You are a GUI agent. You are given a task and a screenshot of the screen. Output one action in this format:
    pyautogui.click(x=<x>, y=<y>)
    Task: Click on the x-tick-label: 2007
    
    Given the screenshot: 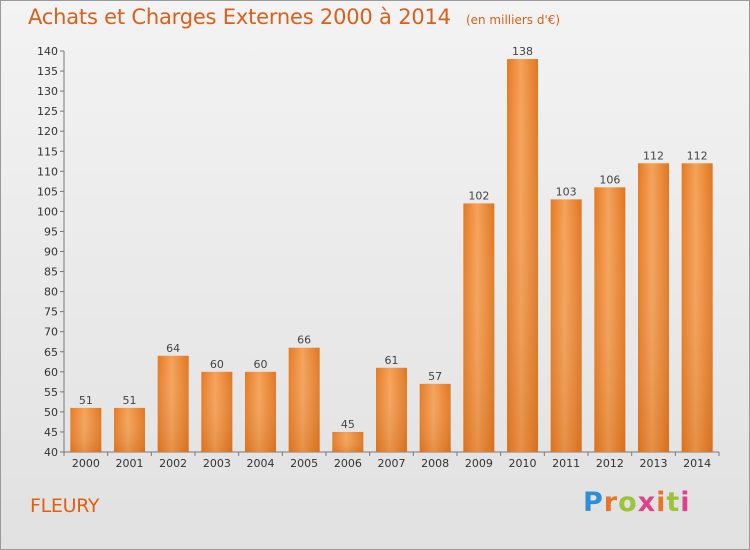 What is the action you would take?
    pyautogui.click(x=392, y=463)
    